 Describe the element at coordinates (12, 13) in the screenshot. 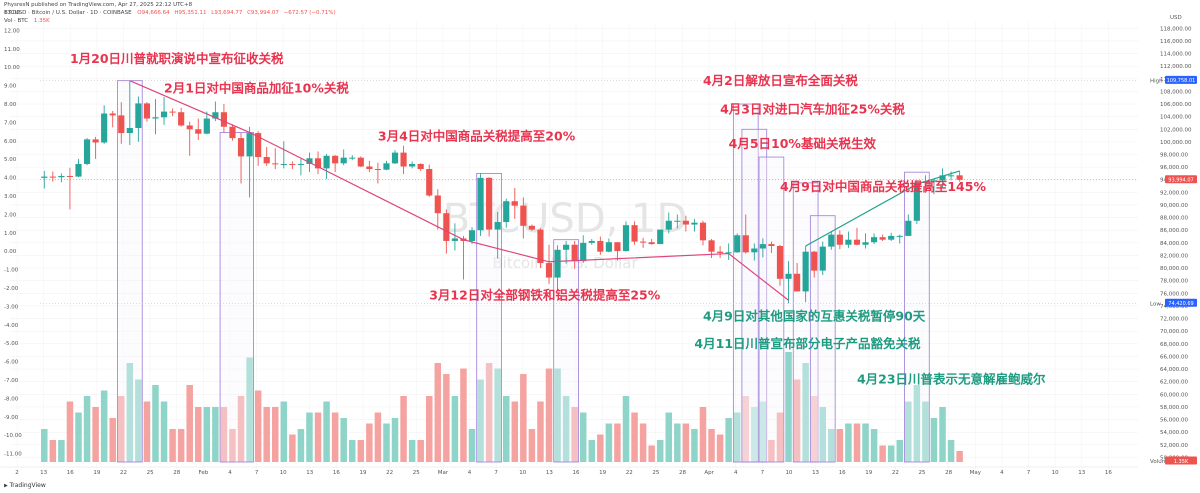

I see `left-axis-tick: 13.00` at that location.